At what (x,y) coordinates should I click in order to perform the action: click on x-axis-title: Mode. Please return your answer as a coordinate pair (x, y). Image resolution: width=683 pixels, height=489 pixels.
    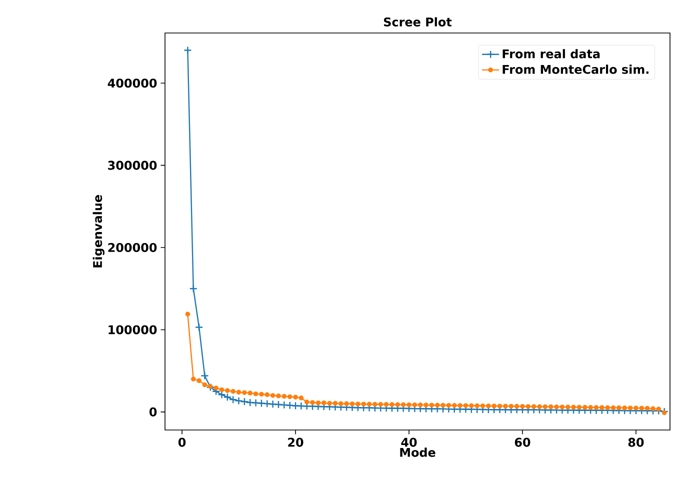
    Looking at the image, I should click on (418, 452).